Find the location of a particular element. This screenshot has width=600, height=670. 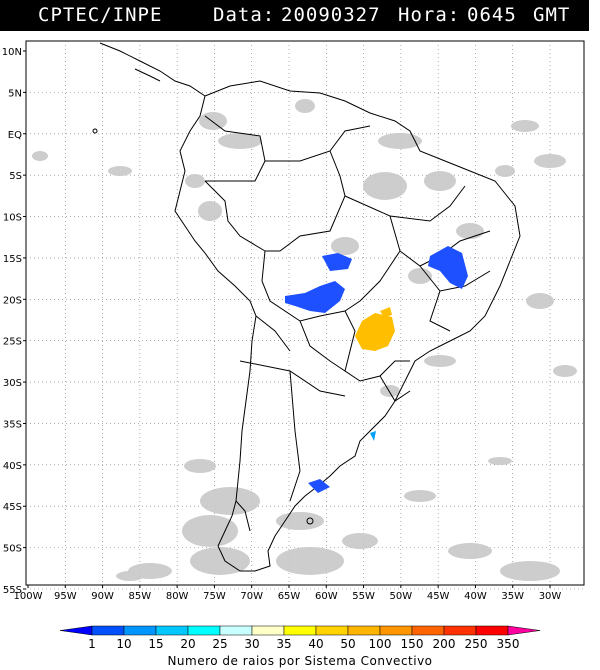

title-bar: CPTEC/INPE Data: 20090327 Hora: 0645 GMT is located at coordinates (294, 15).